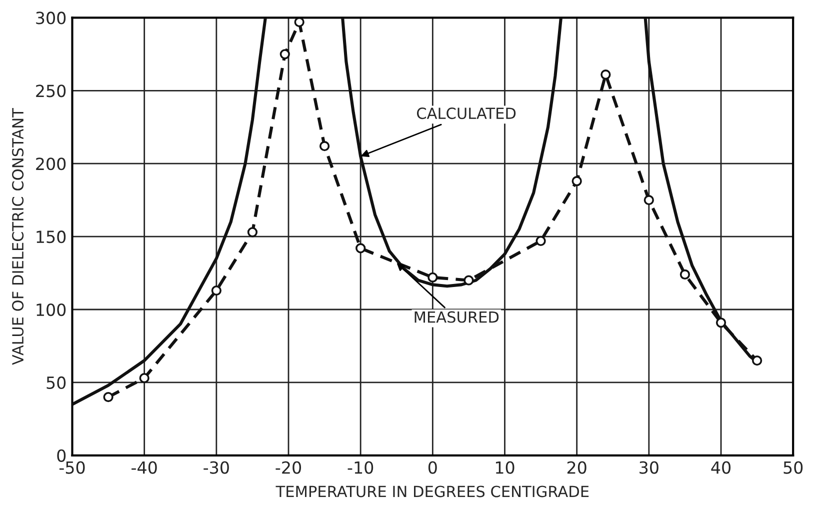 This screenshot has width=821, height=506. What do you see at coordinates (432, 492) in the screenshot?
I see `x-axis-title: TEMPERATURE IN DEGREES CENTIGRADE` at bounding box center [432, 492].